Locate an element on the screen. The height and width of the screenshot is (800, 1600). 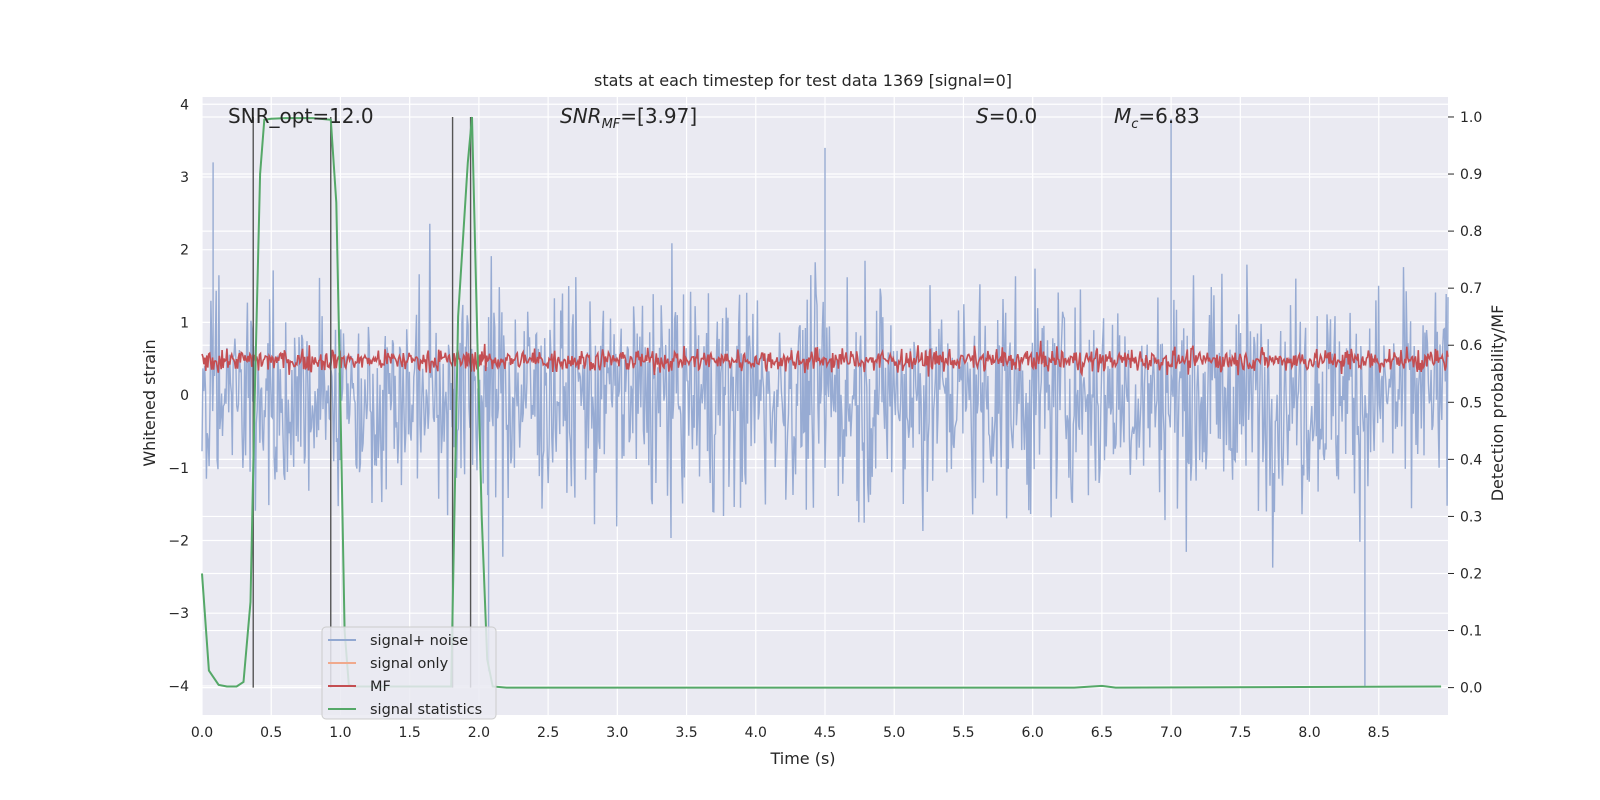
x-tick-label: 6.5 is located at coordinates (1102, 733).